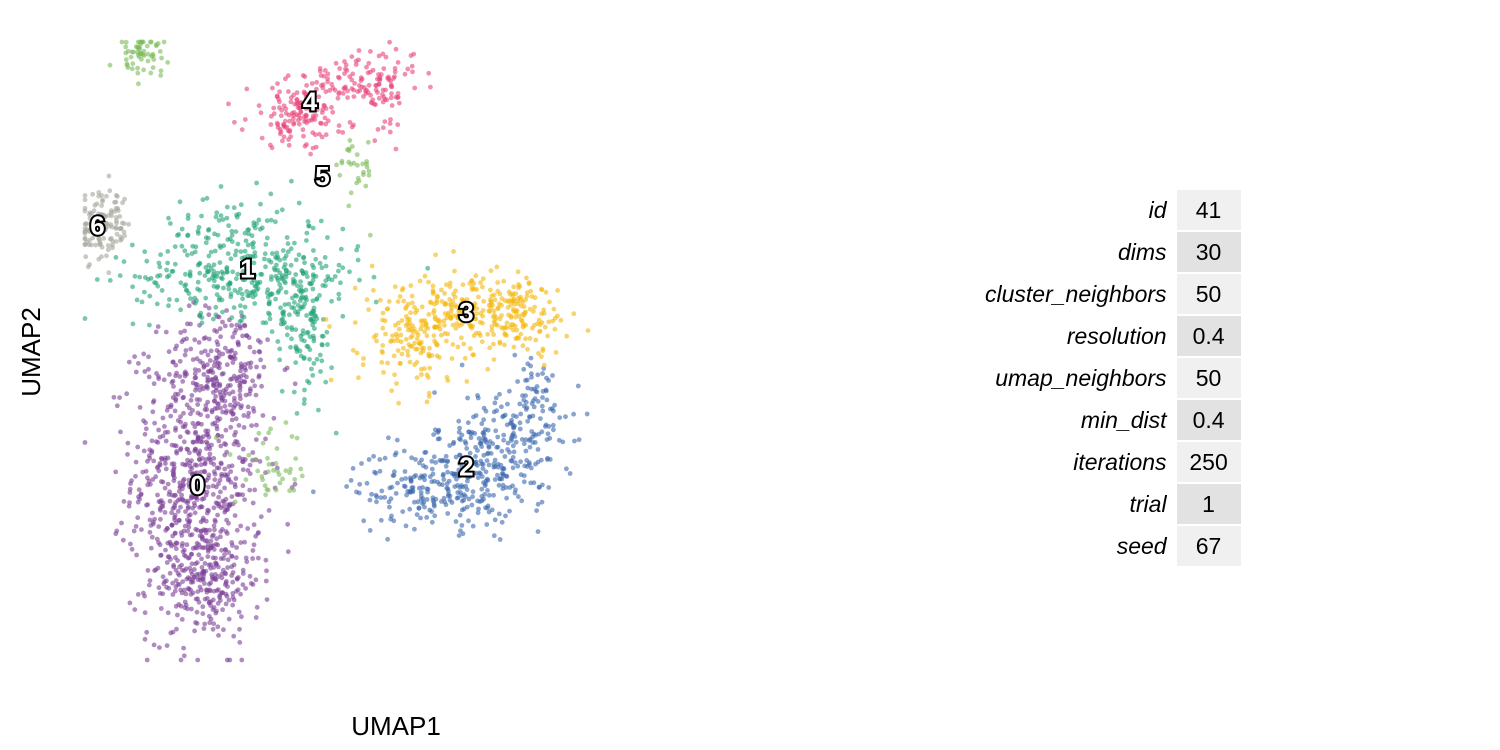 This screenshot has width=1500, height=750. Describe the element at coordinates (396, 726) in the screenshot. I see `x-axis-label: UMAP1` at that location.